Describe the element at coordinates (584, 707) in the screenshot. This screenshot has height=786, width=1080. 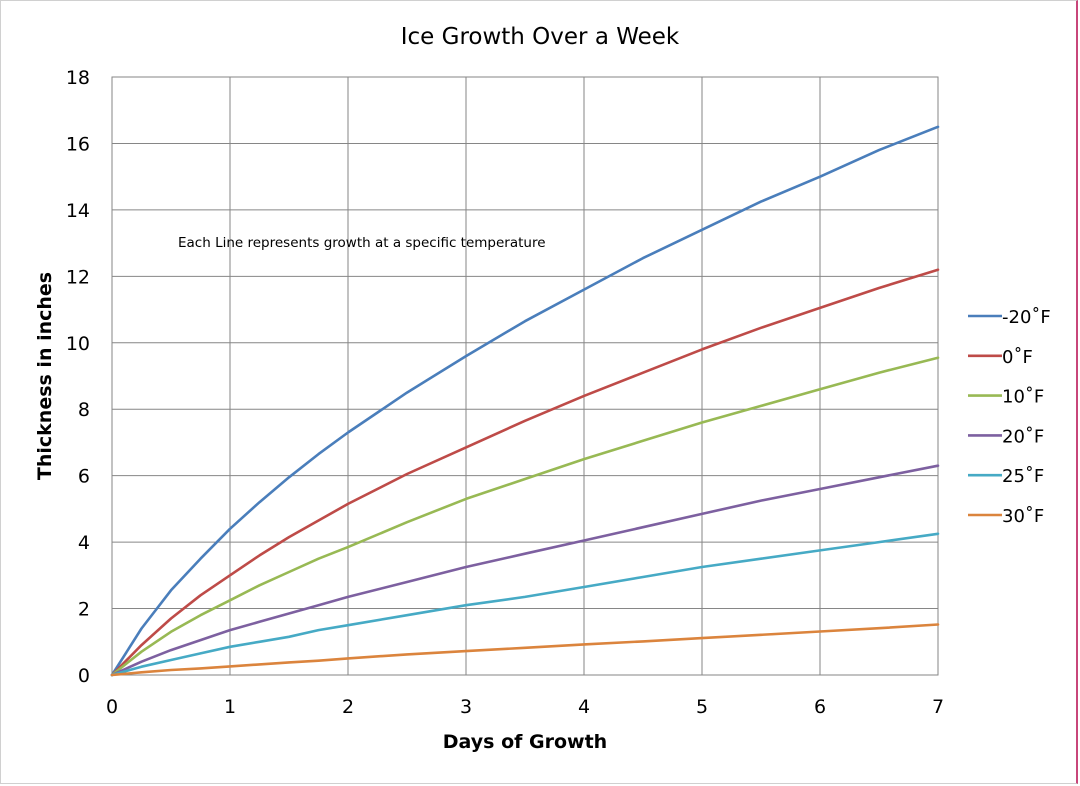
I see `x-tick-label: 4` at that location.